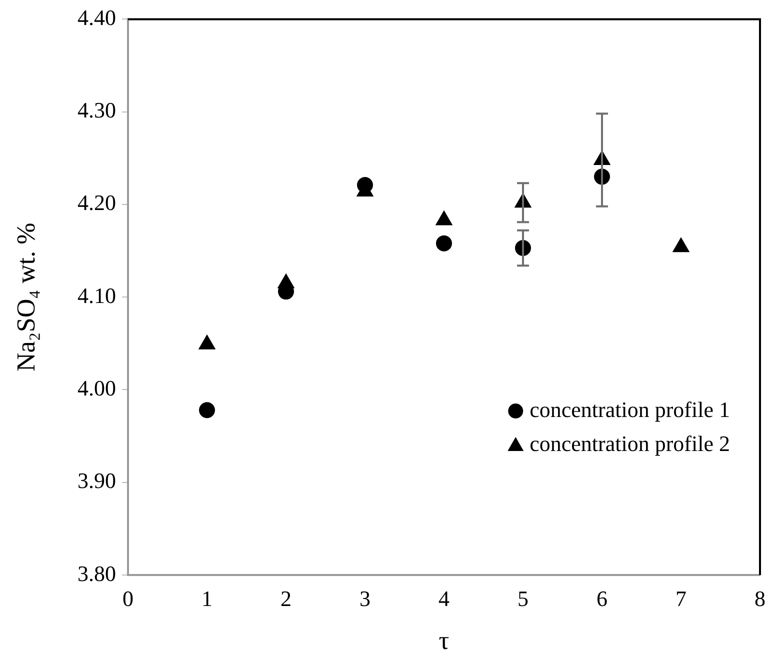 Image resolution: width=772 pixels, height=668 pixels. What do you see at coordinates (444, 641) in the screenshot?
I see `x-axis-title: τ` at bounding box center [444, 641].